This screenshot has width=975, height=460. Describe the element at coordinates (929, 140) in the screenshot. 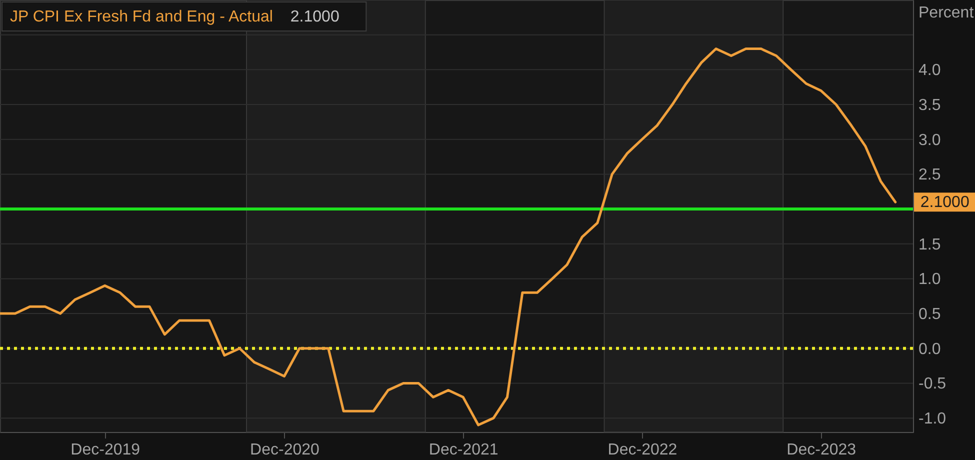

I see `y-tick-label: 3.0` at that location.